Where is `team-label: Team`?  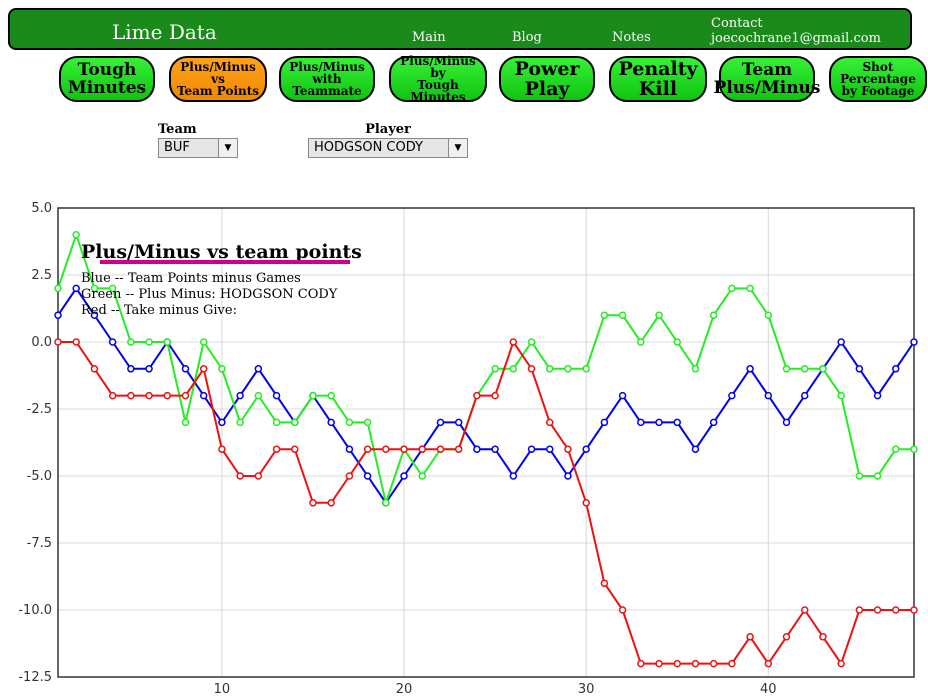 team-label: Team is located at coordinates (177, 129).